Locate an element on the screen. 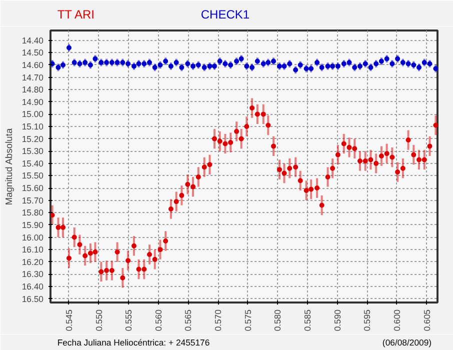 The height and width of the screenshot is (350, 453). x-tick-label: 0.550 is located at coordinates (99, 320).